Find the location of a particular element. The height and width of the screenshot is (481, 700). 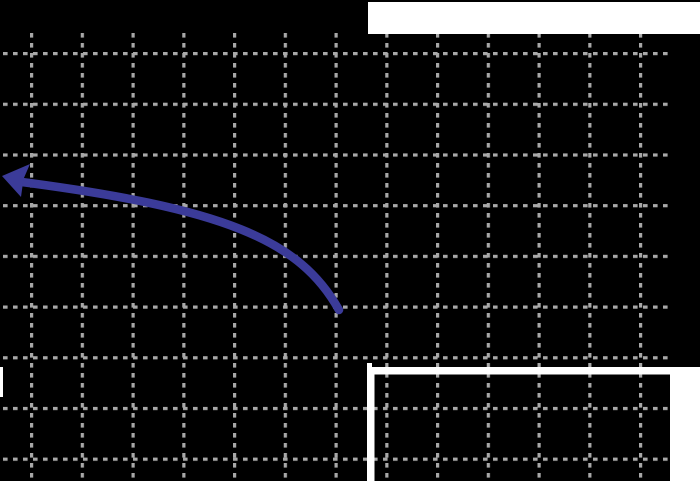

bottom-right-box-left-border is located at coordinates (371, 424).